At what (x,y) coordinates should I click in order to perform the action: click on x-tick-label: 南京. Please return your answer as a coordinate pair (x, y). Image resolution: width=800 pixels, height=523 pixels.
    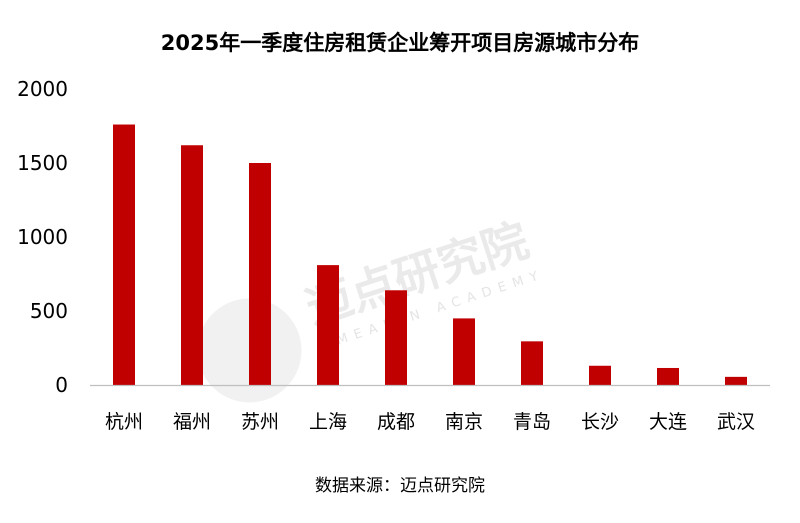
    Looking at the image, I should click on (464, 422).